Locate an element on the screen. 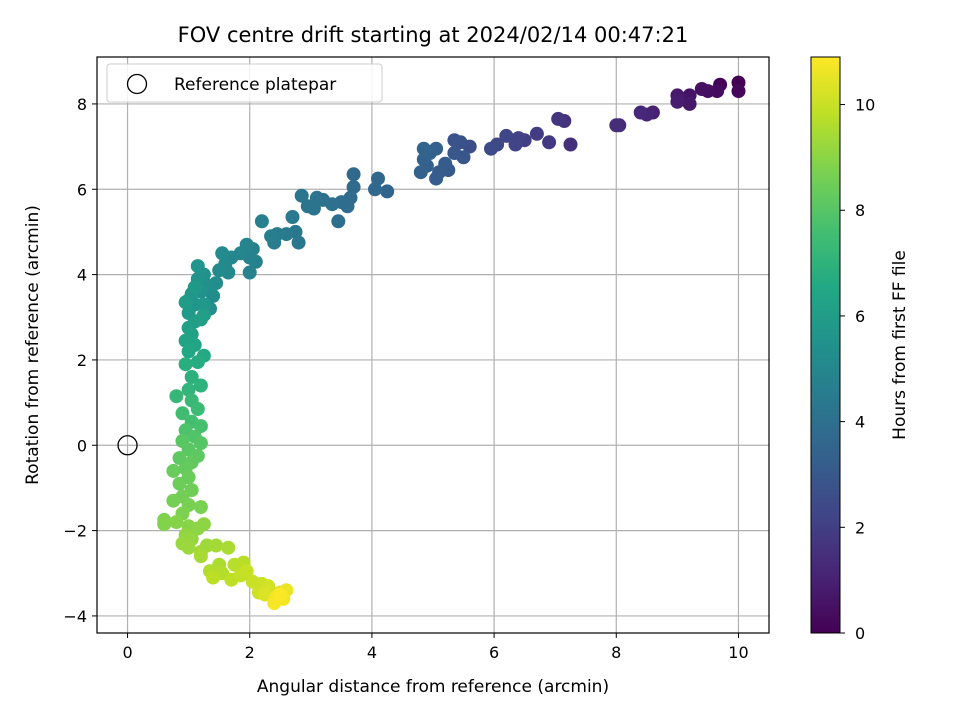  y-tick-label: 4 is located at coordinates (82, 275).